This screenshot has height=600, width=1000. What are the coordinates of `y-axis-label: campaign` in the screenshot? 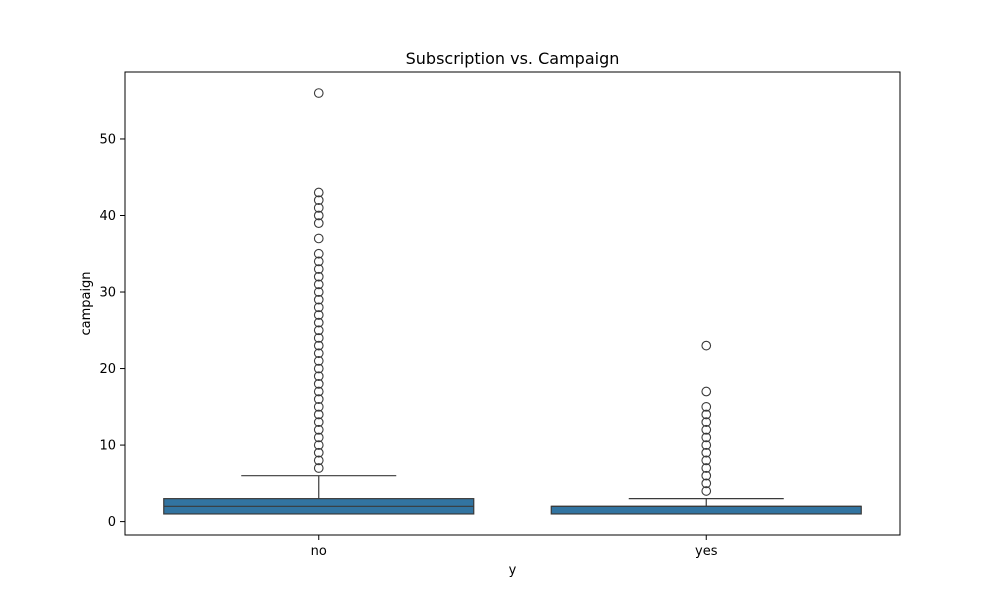 It's located at (86, 303).